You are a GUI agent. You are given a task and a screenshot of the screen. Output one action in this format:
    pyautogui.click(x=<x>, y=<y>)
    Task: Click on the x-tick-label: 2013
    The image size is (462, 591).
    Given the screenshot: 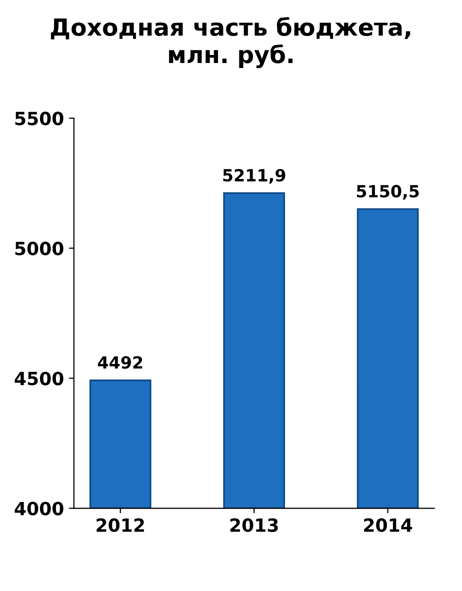 What is the action you would take?
    pyautogui.click(x=254, y=525)
    